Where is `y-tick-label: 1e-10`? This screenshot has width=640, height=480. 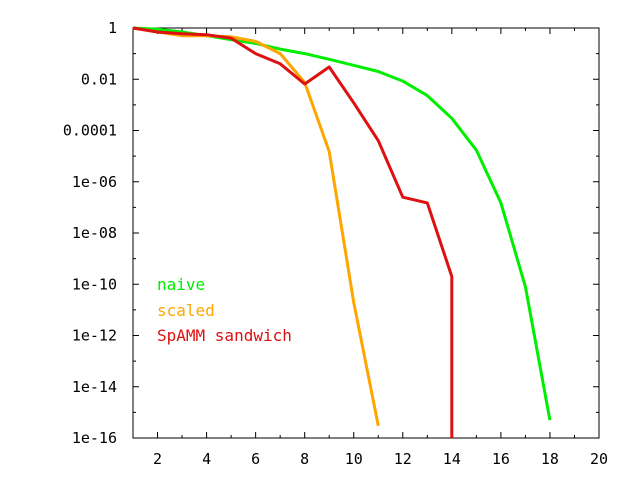 y-tick-label: 1e-10 is located at coordinates (94, 284).